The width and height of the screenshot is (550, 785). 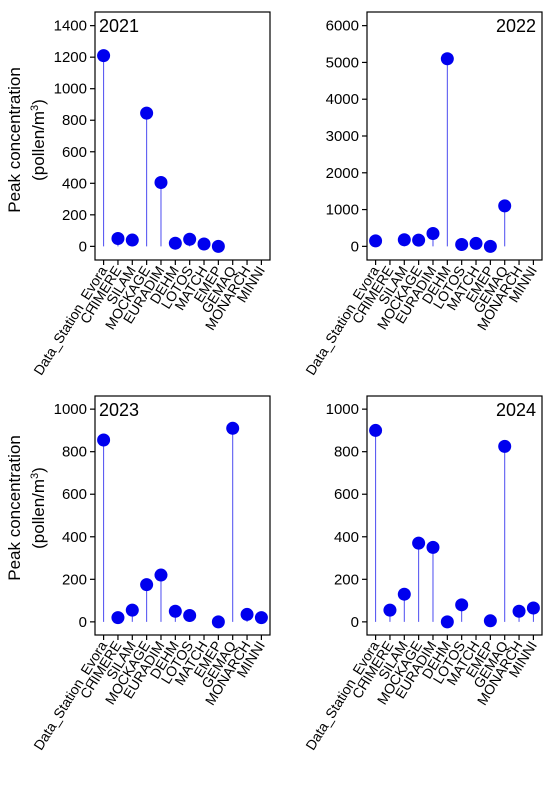 I want to click on y-tick-label: 2000, so click(x=342, y=173).